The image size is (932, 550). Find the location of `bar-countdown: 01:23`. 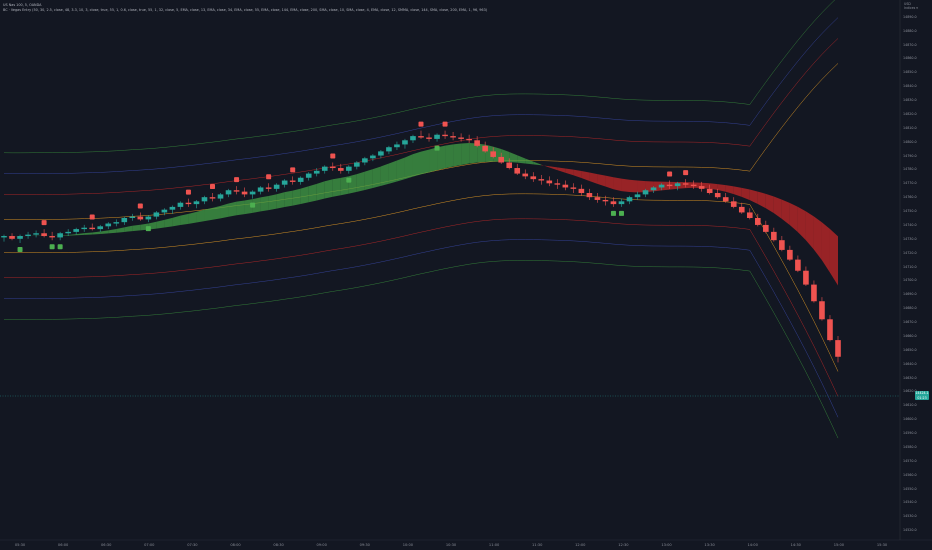

bar-countdown: 01:23 is located at coordinates (922, 397).